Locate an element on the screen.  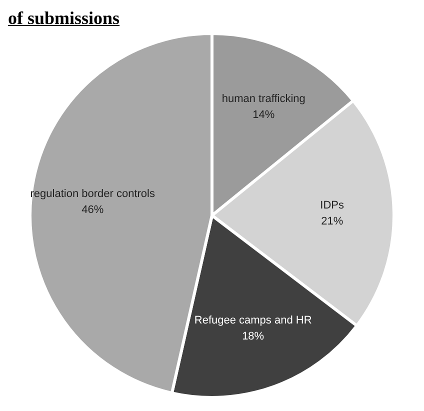
slice-label: Refugee camps and HR is located at coordinates (253, 320).